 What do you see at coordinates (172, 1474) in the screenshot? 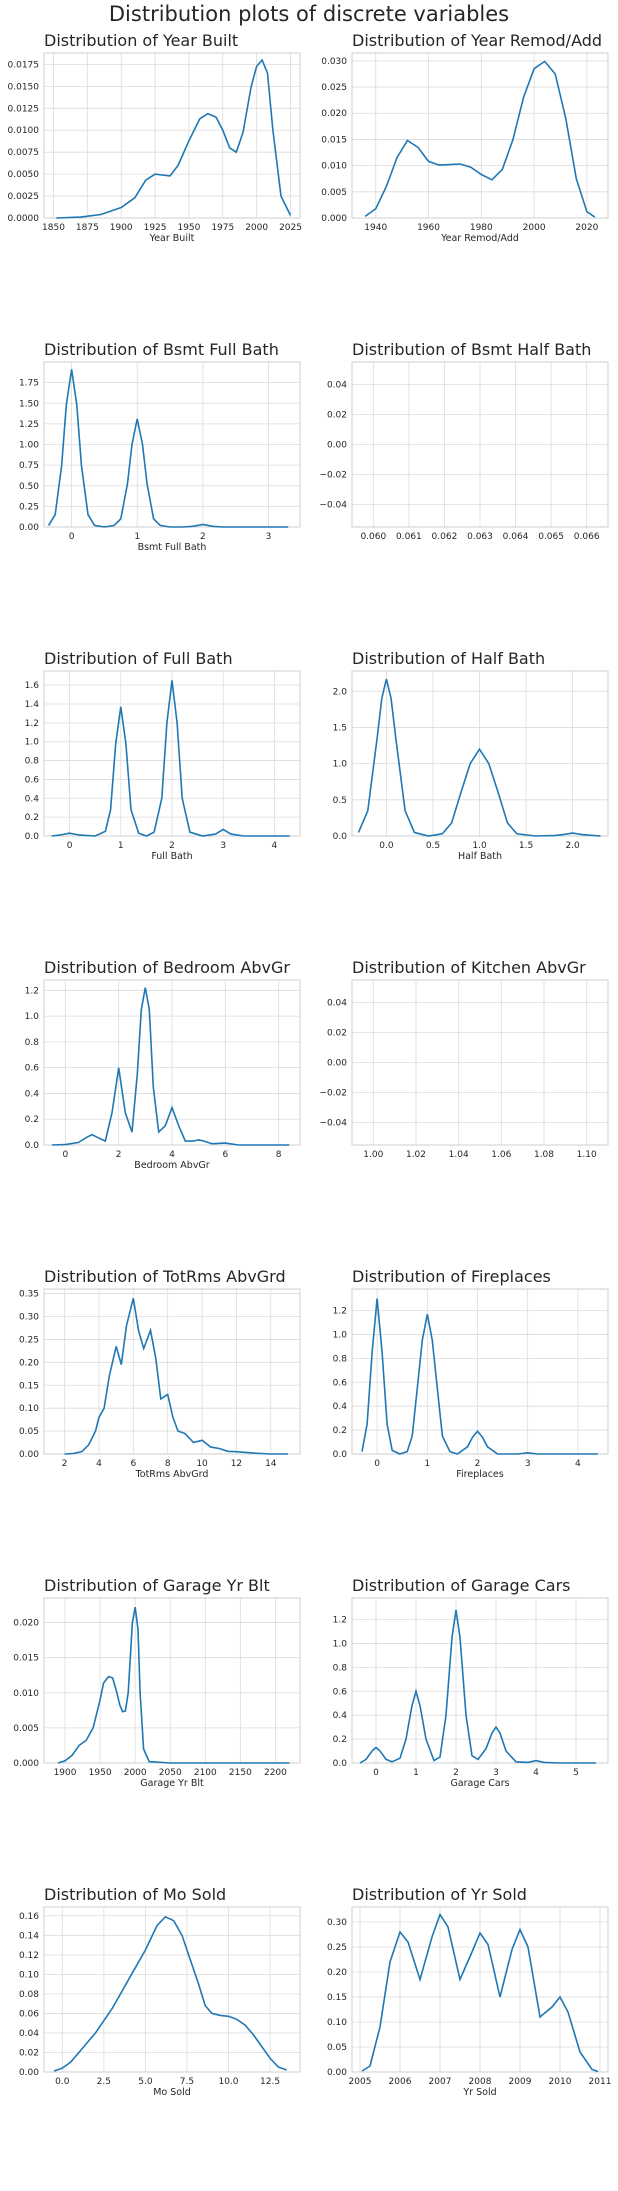
I see `x-axis-label: TotRms AbvGrd` at bounding box center [172, 1474].